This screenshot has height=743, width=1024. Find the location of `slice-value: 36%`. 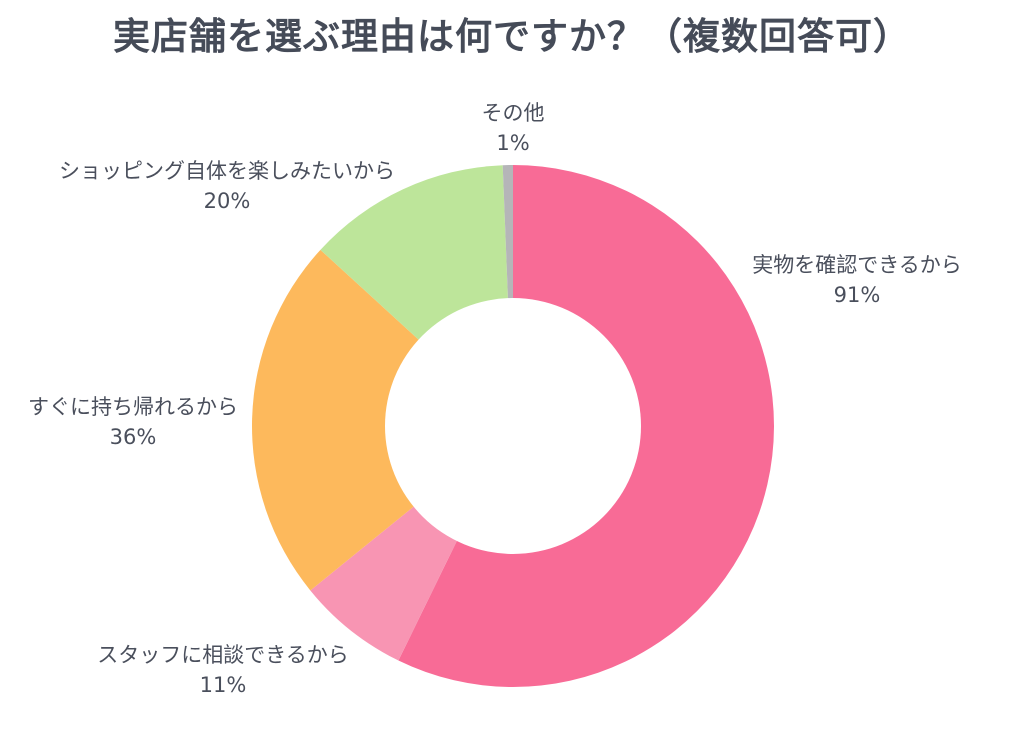

slice-value: 36% is located at coordinates (133, 437).